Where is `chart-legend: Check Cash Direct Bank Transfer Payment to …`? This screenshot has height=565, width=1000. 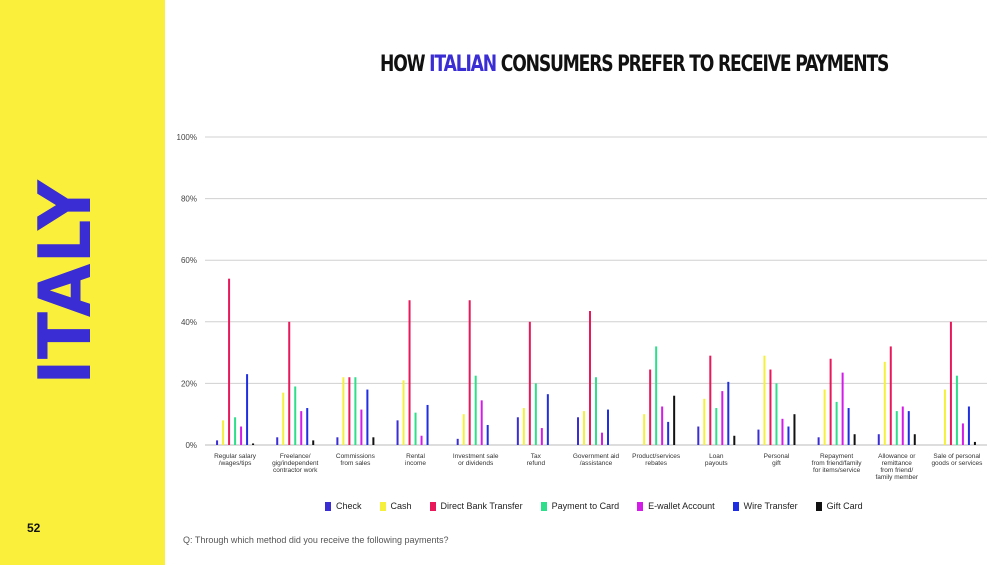
chart-legend: Check Cash Direct Bank Transfer Payment to … is located at coordinates (594, 506).